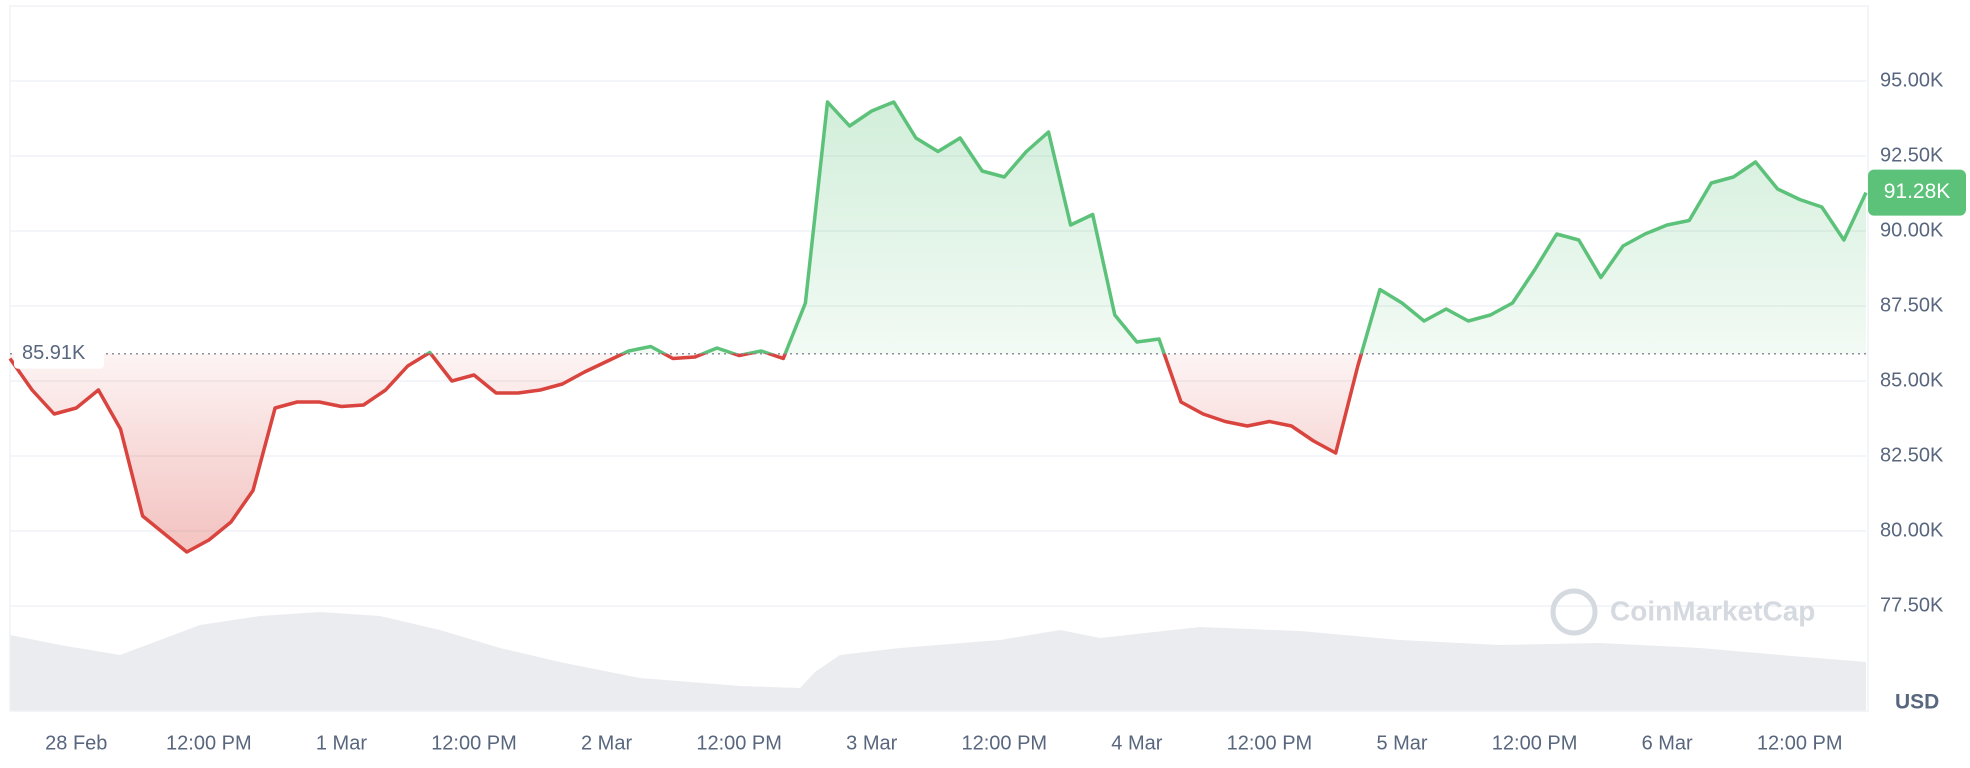 The image size is (1970, 768). I want to click on baseline-label: 85.91K, so click(54, 353).